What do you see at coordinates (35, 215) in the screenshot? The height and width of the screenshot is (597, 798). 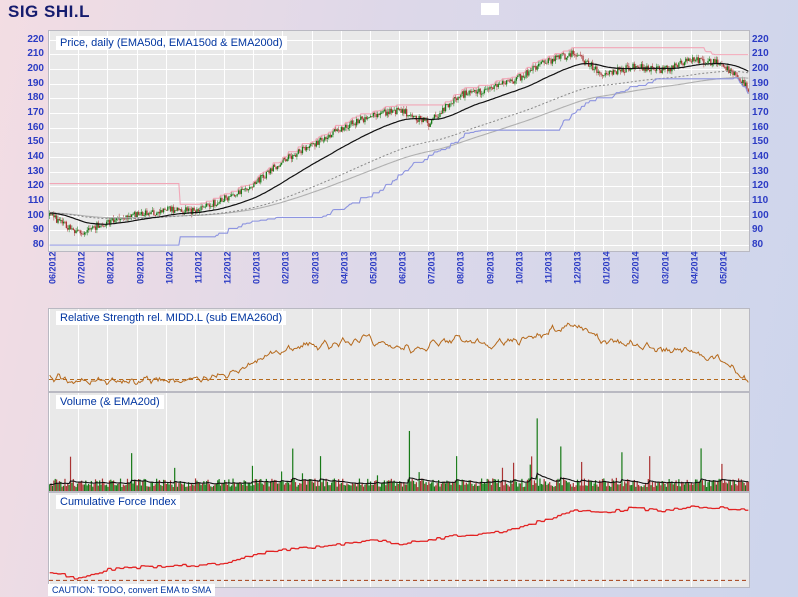 I see `price-y-tick-left: 100` at bounding box center [35, 215].